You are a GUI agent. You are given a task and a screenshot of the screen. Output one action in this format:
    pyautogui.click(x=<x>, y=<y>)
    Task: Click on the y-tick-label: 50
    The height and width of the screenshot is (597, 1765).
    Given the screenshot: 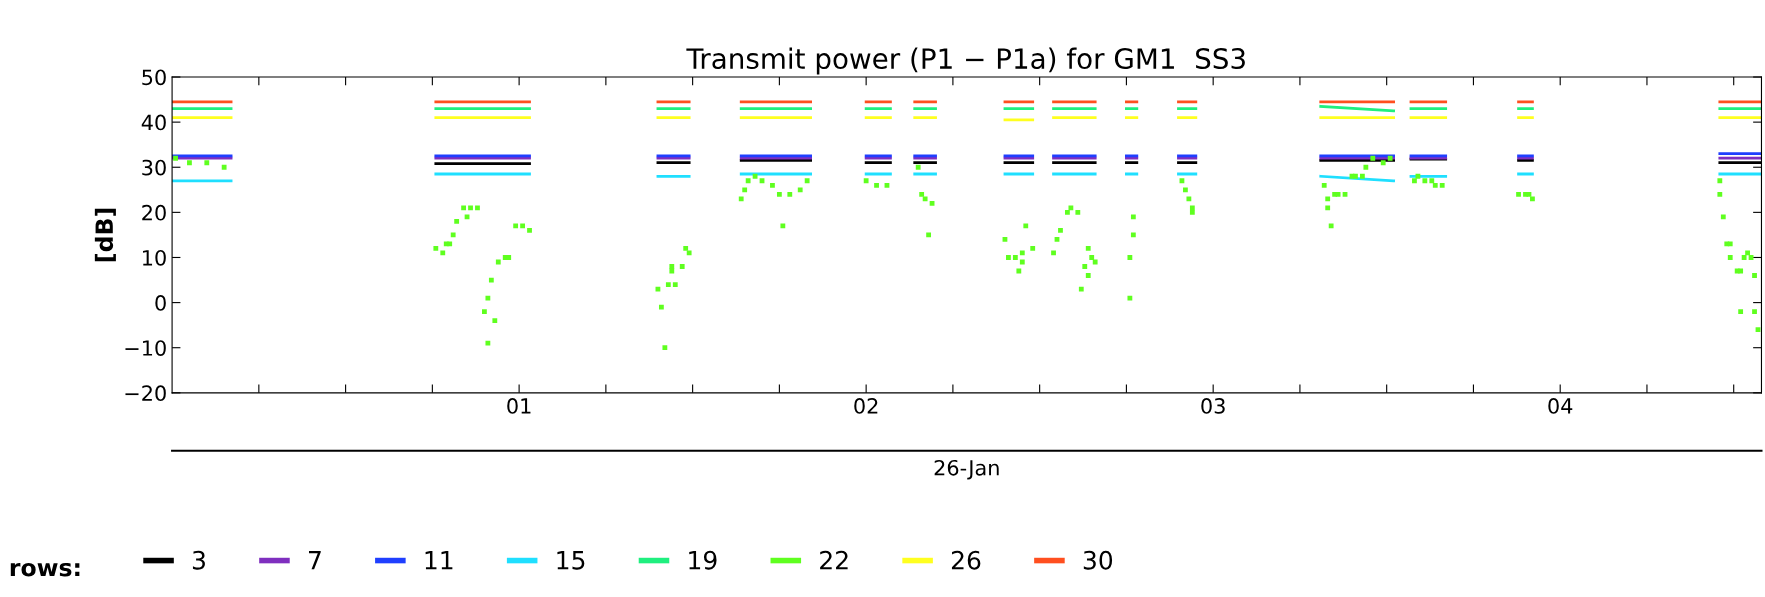 What is the action you would take?
    pyautogui.click(x=154, y=77)
    